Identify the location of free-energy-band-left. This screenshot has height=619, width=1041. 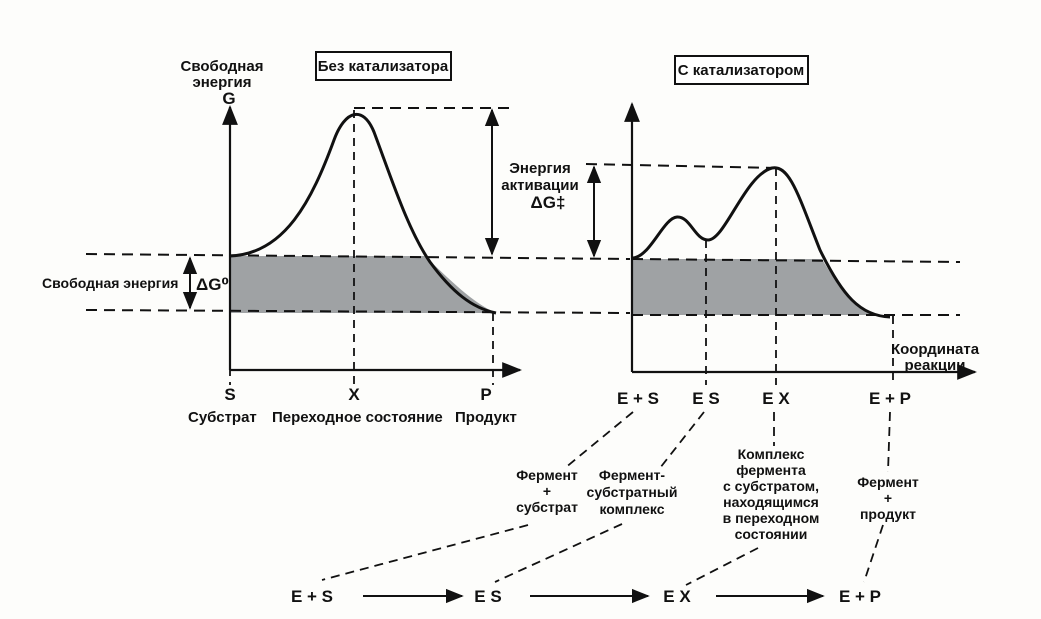
(363, 284).